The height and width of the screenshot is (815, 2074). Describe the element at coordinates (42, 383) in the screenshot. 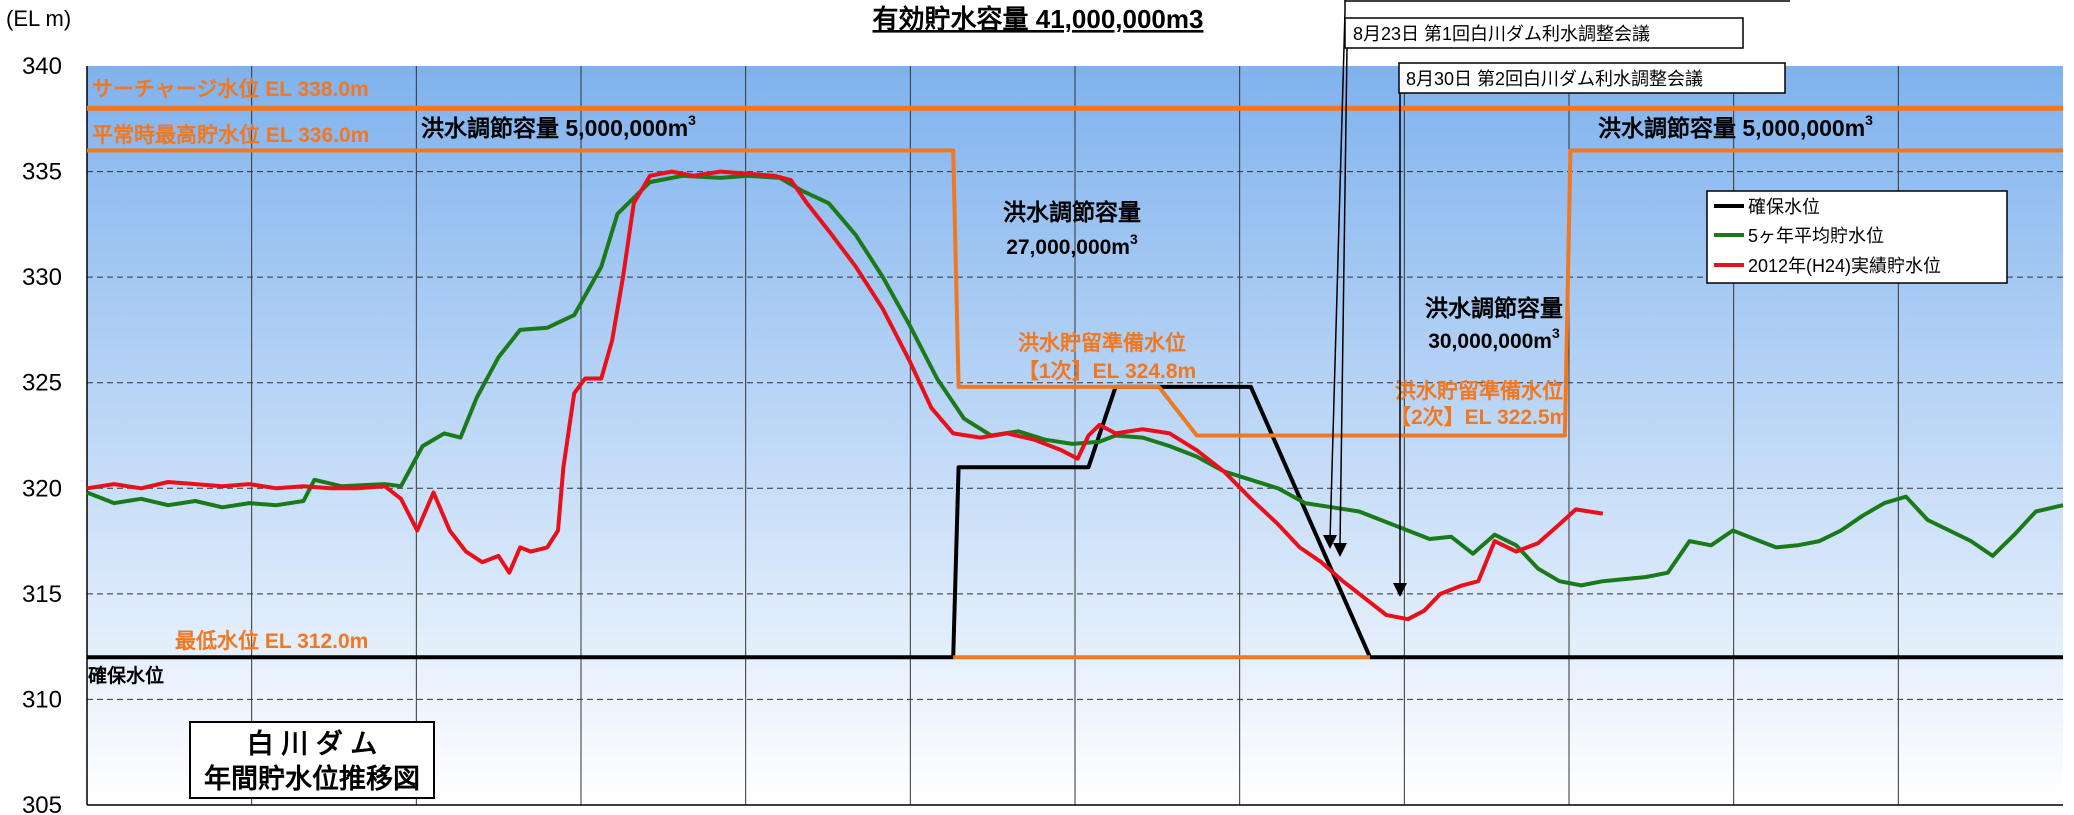

I see `y-tick-label-325: 325` at that location.